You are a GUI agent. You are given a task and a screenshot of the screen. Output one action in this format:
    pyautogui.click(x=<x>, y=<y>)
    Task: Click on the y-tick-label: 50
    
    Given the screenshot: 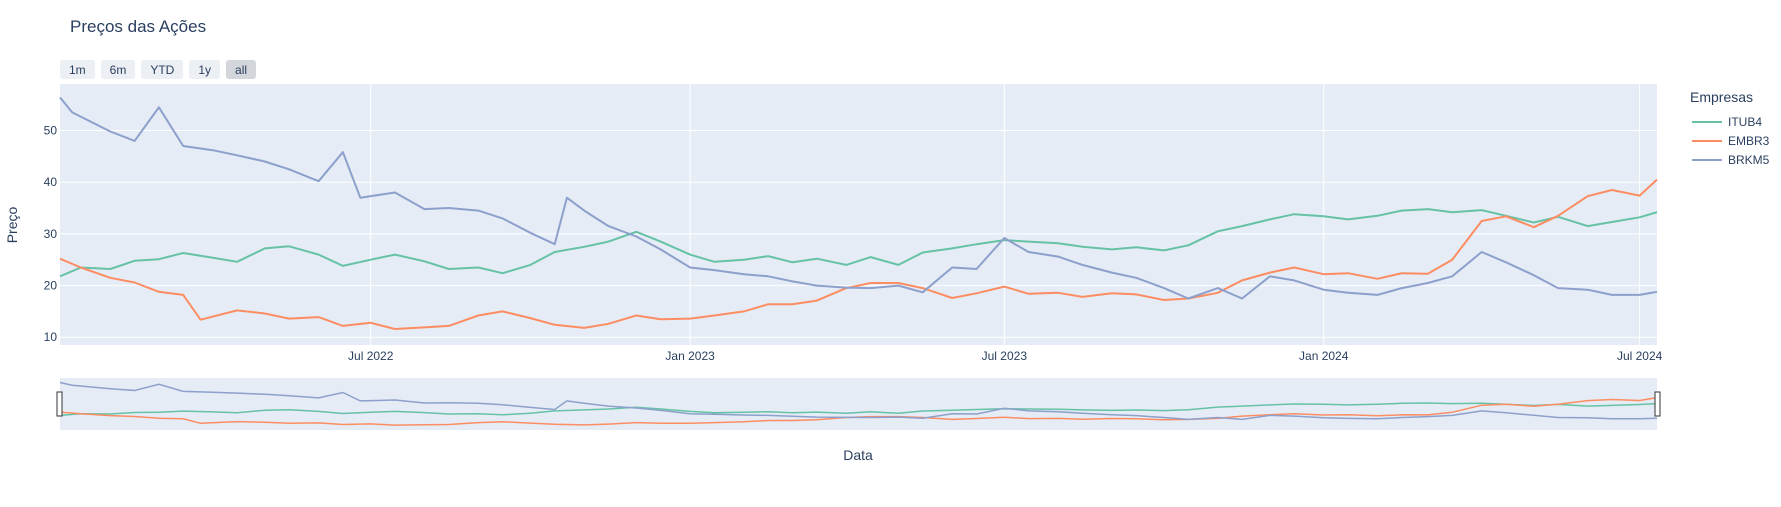 What is the action you would take?
    pyautogui.click(x=51, y=131)
    